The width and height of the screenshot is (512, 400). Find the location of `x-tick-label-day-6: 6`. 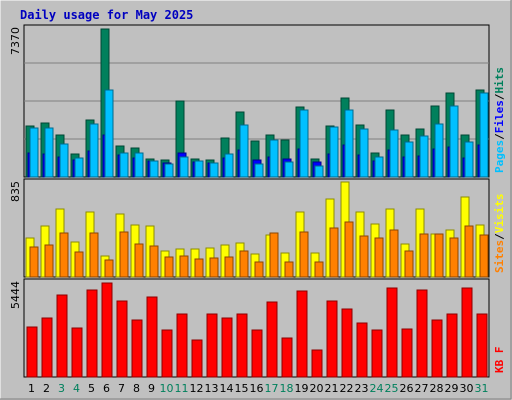

x-tick-label-day-6: 6 is located at coordinates (106, 388).